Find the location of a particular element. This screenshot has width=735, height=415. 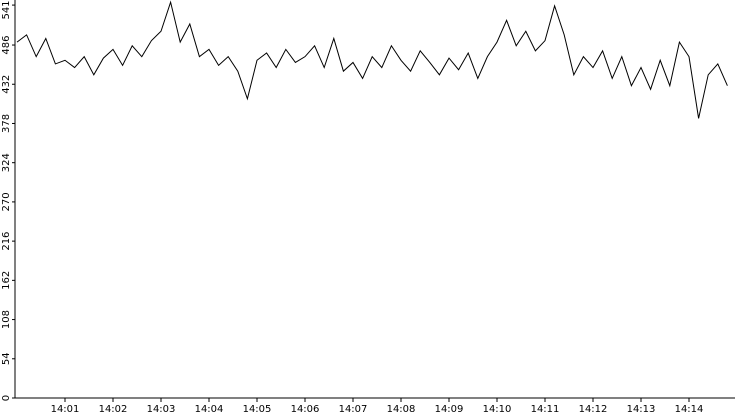

y-tick-label: 378 is located at coordinates (6, 123).